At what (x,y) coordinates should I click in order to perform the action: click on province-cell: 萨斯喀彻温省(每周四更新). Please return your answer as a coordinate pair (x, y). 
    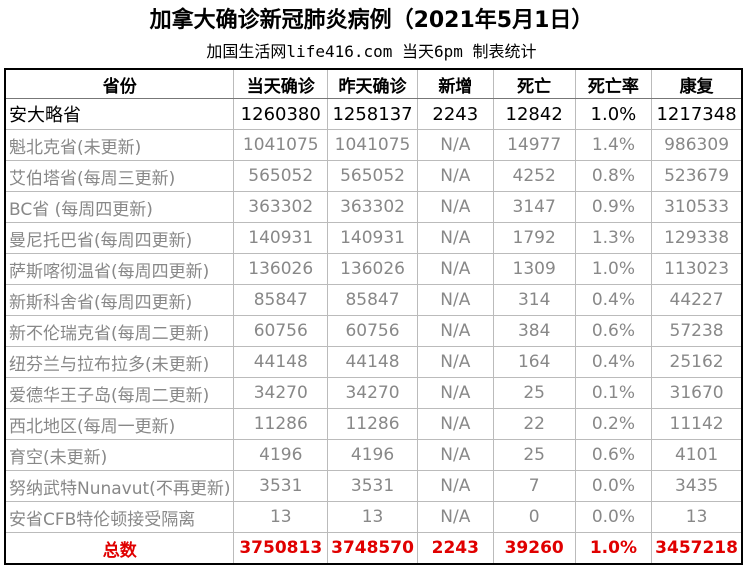
    Looking at the image, I should click on (119, 269).